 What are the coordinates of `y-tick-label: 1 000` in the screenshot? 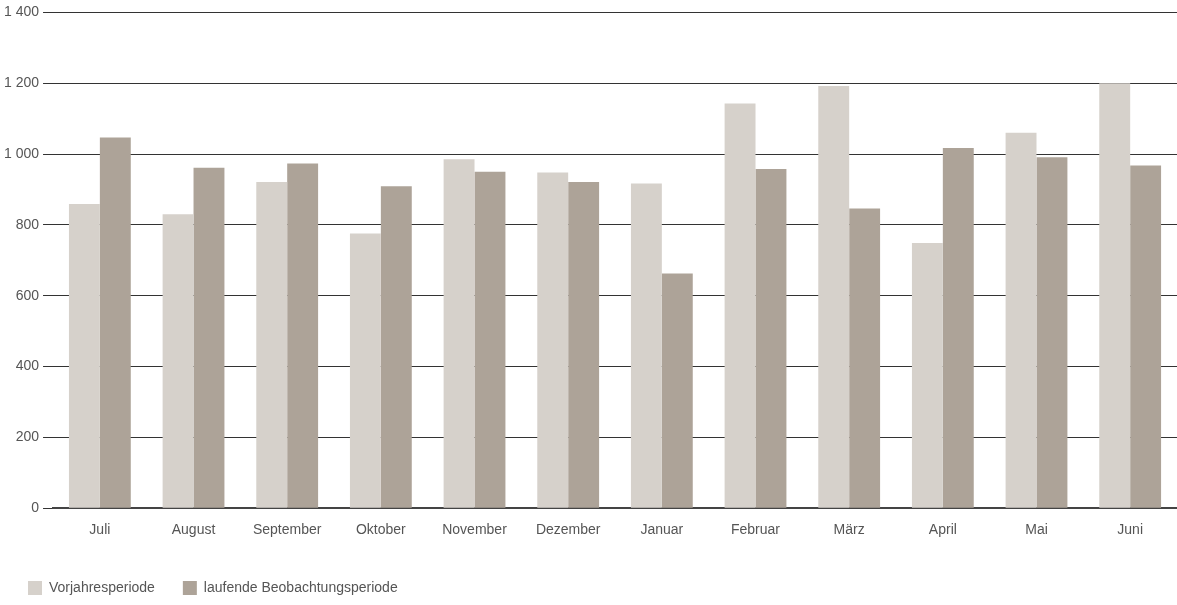 It's located at (21, 152).